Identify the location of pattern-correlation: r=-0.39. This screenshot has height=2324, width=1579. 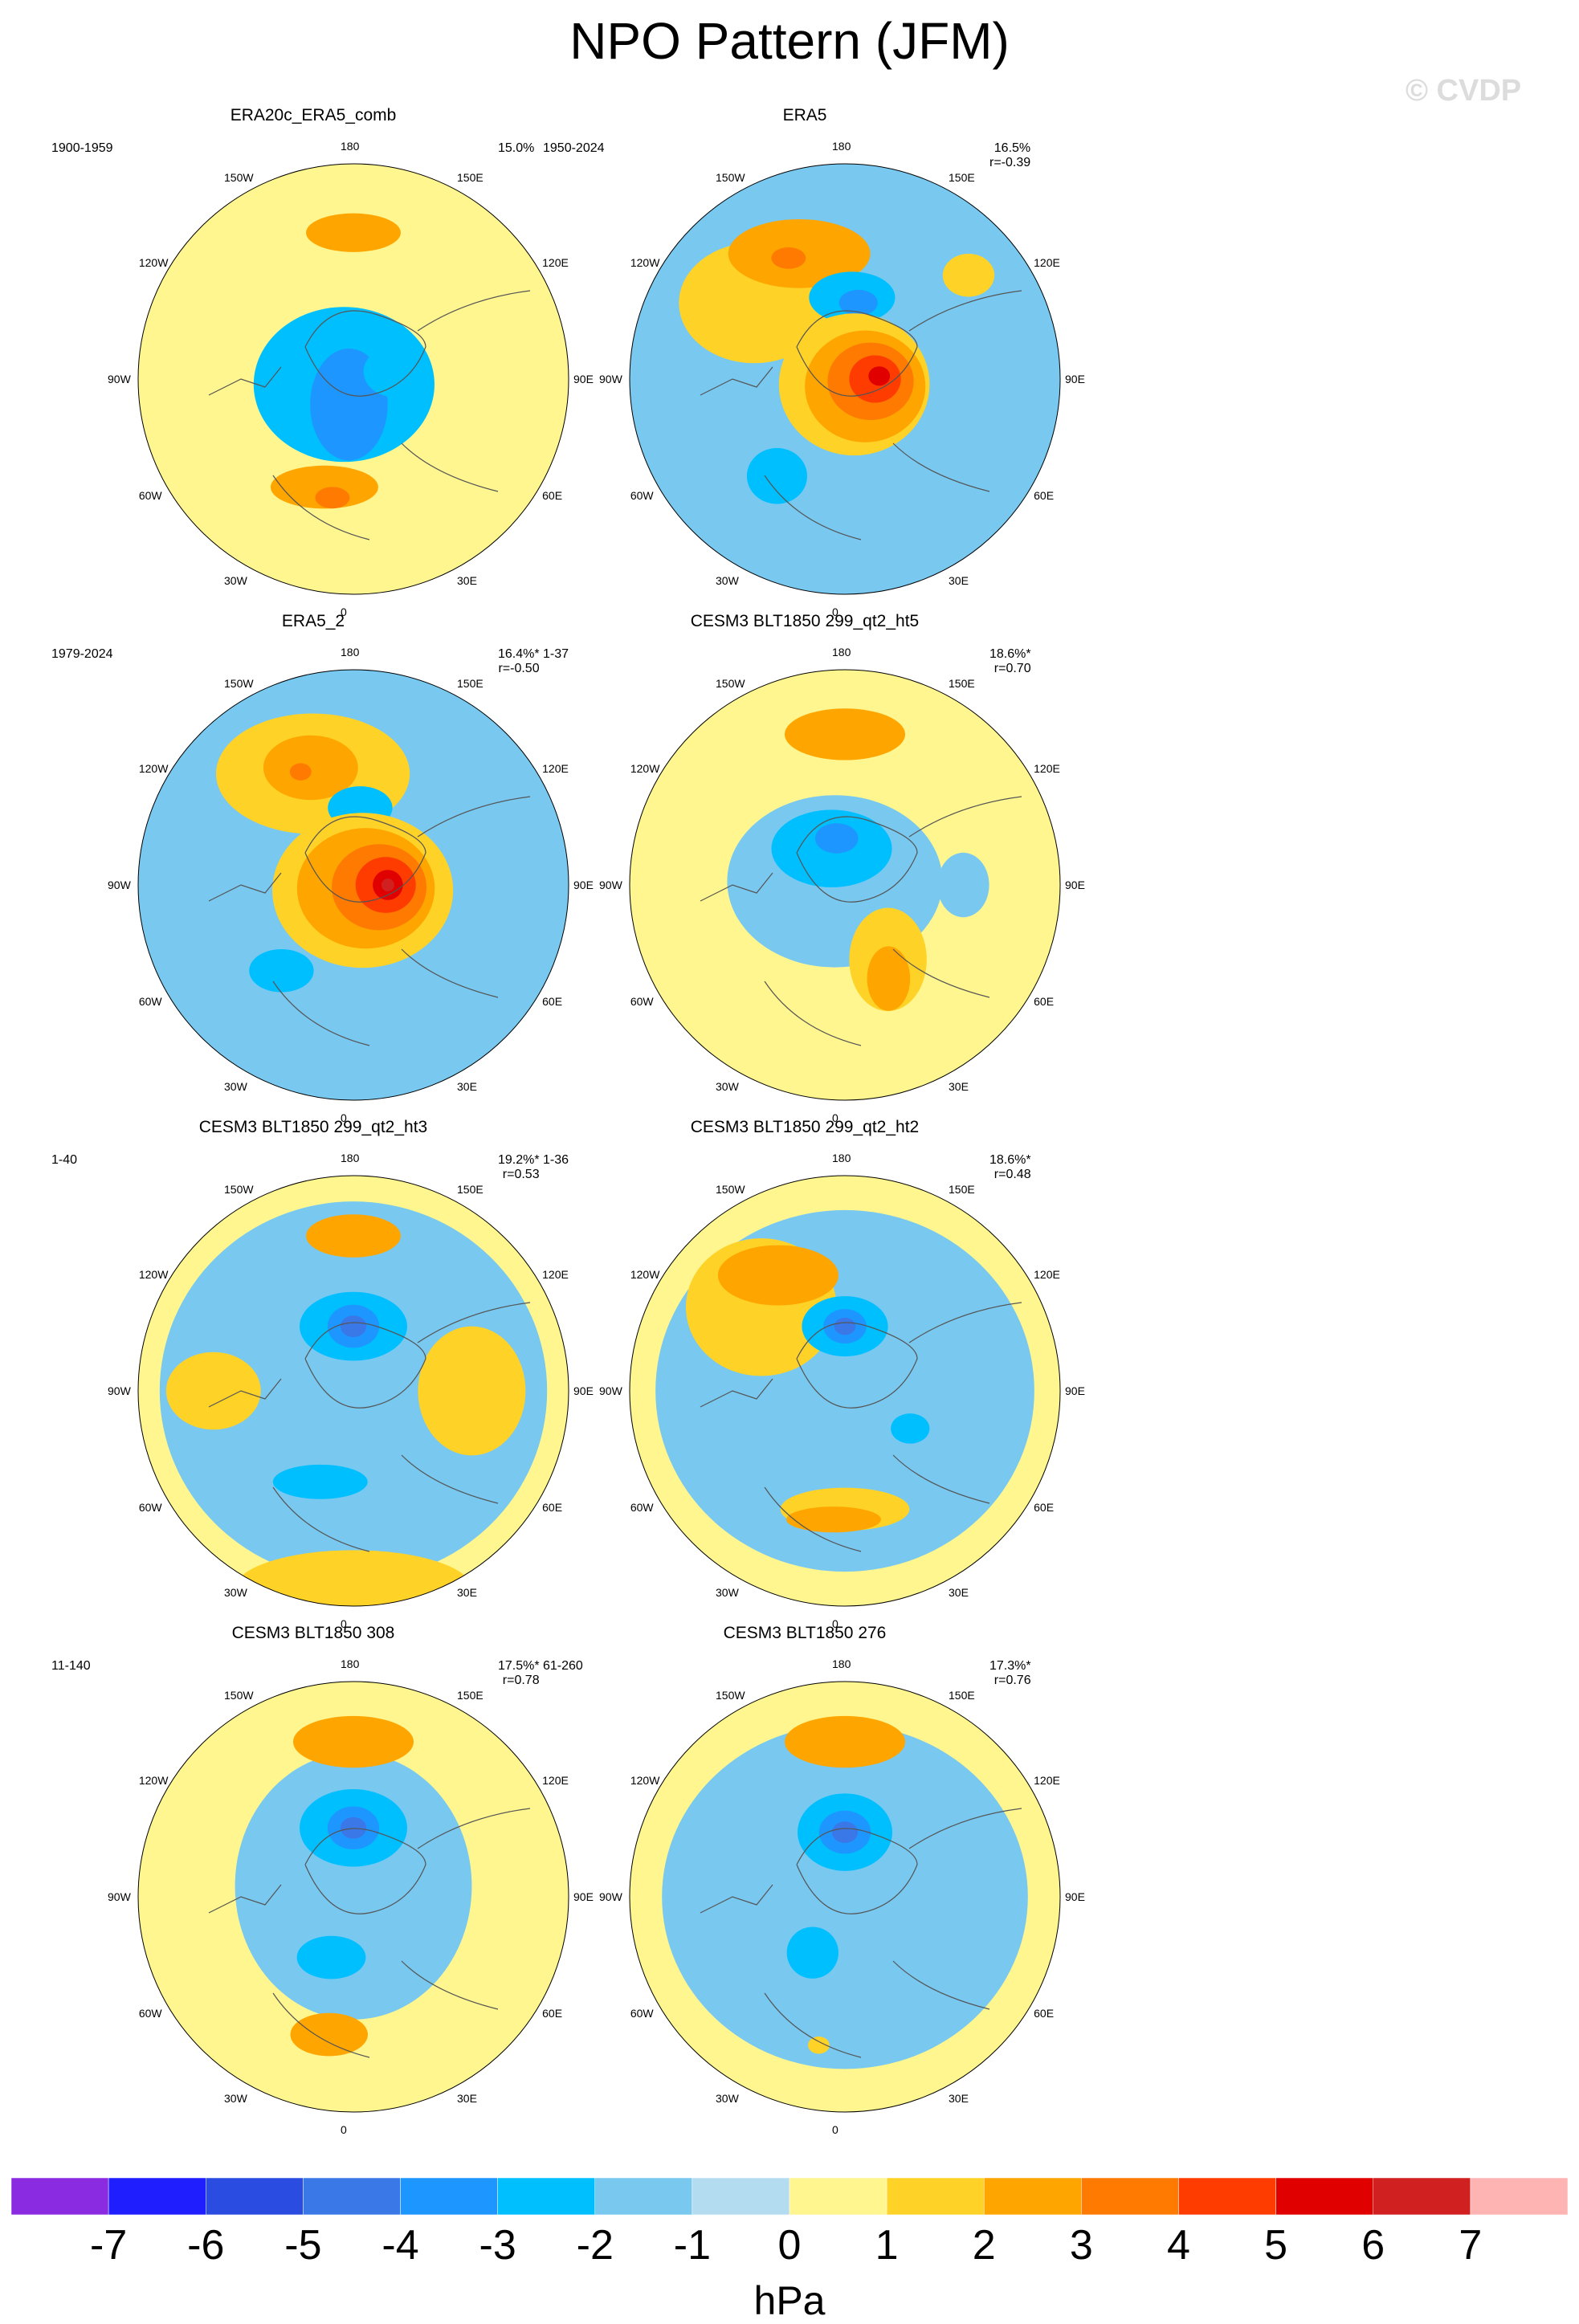
(1010, 163).